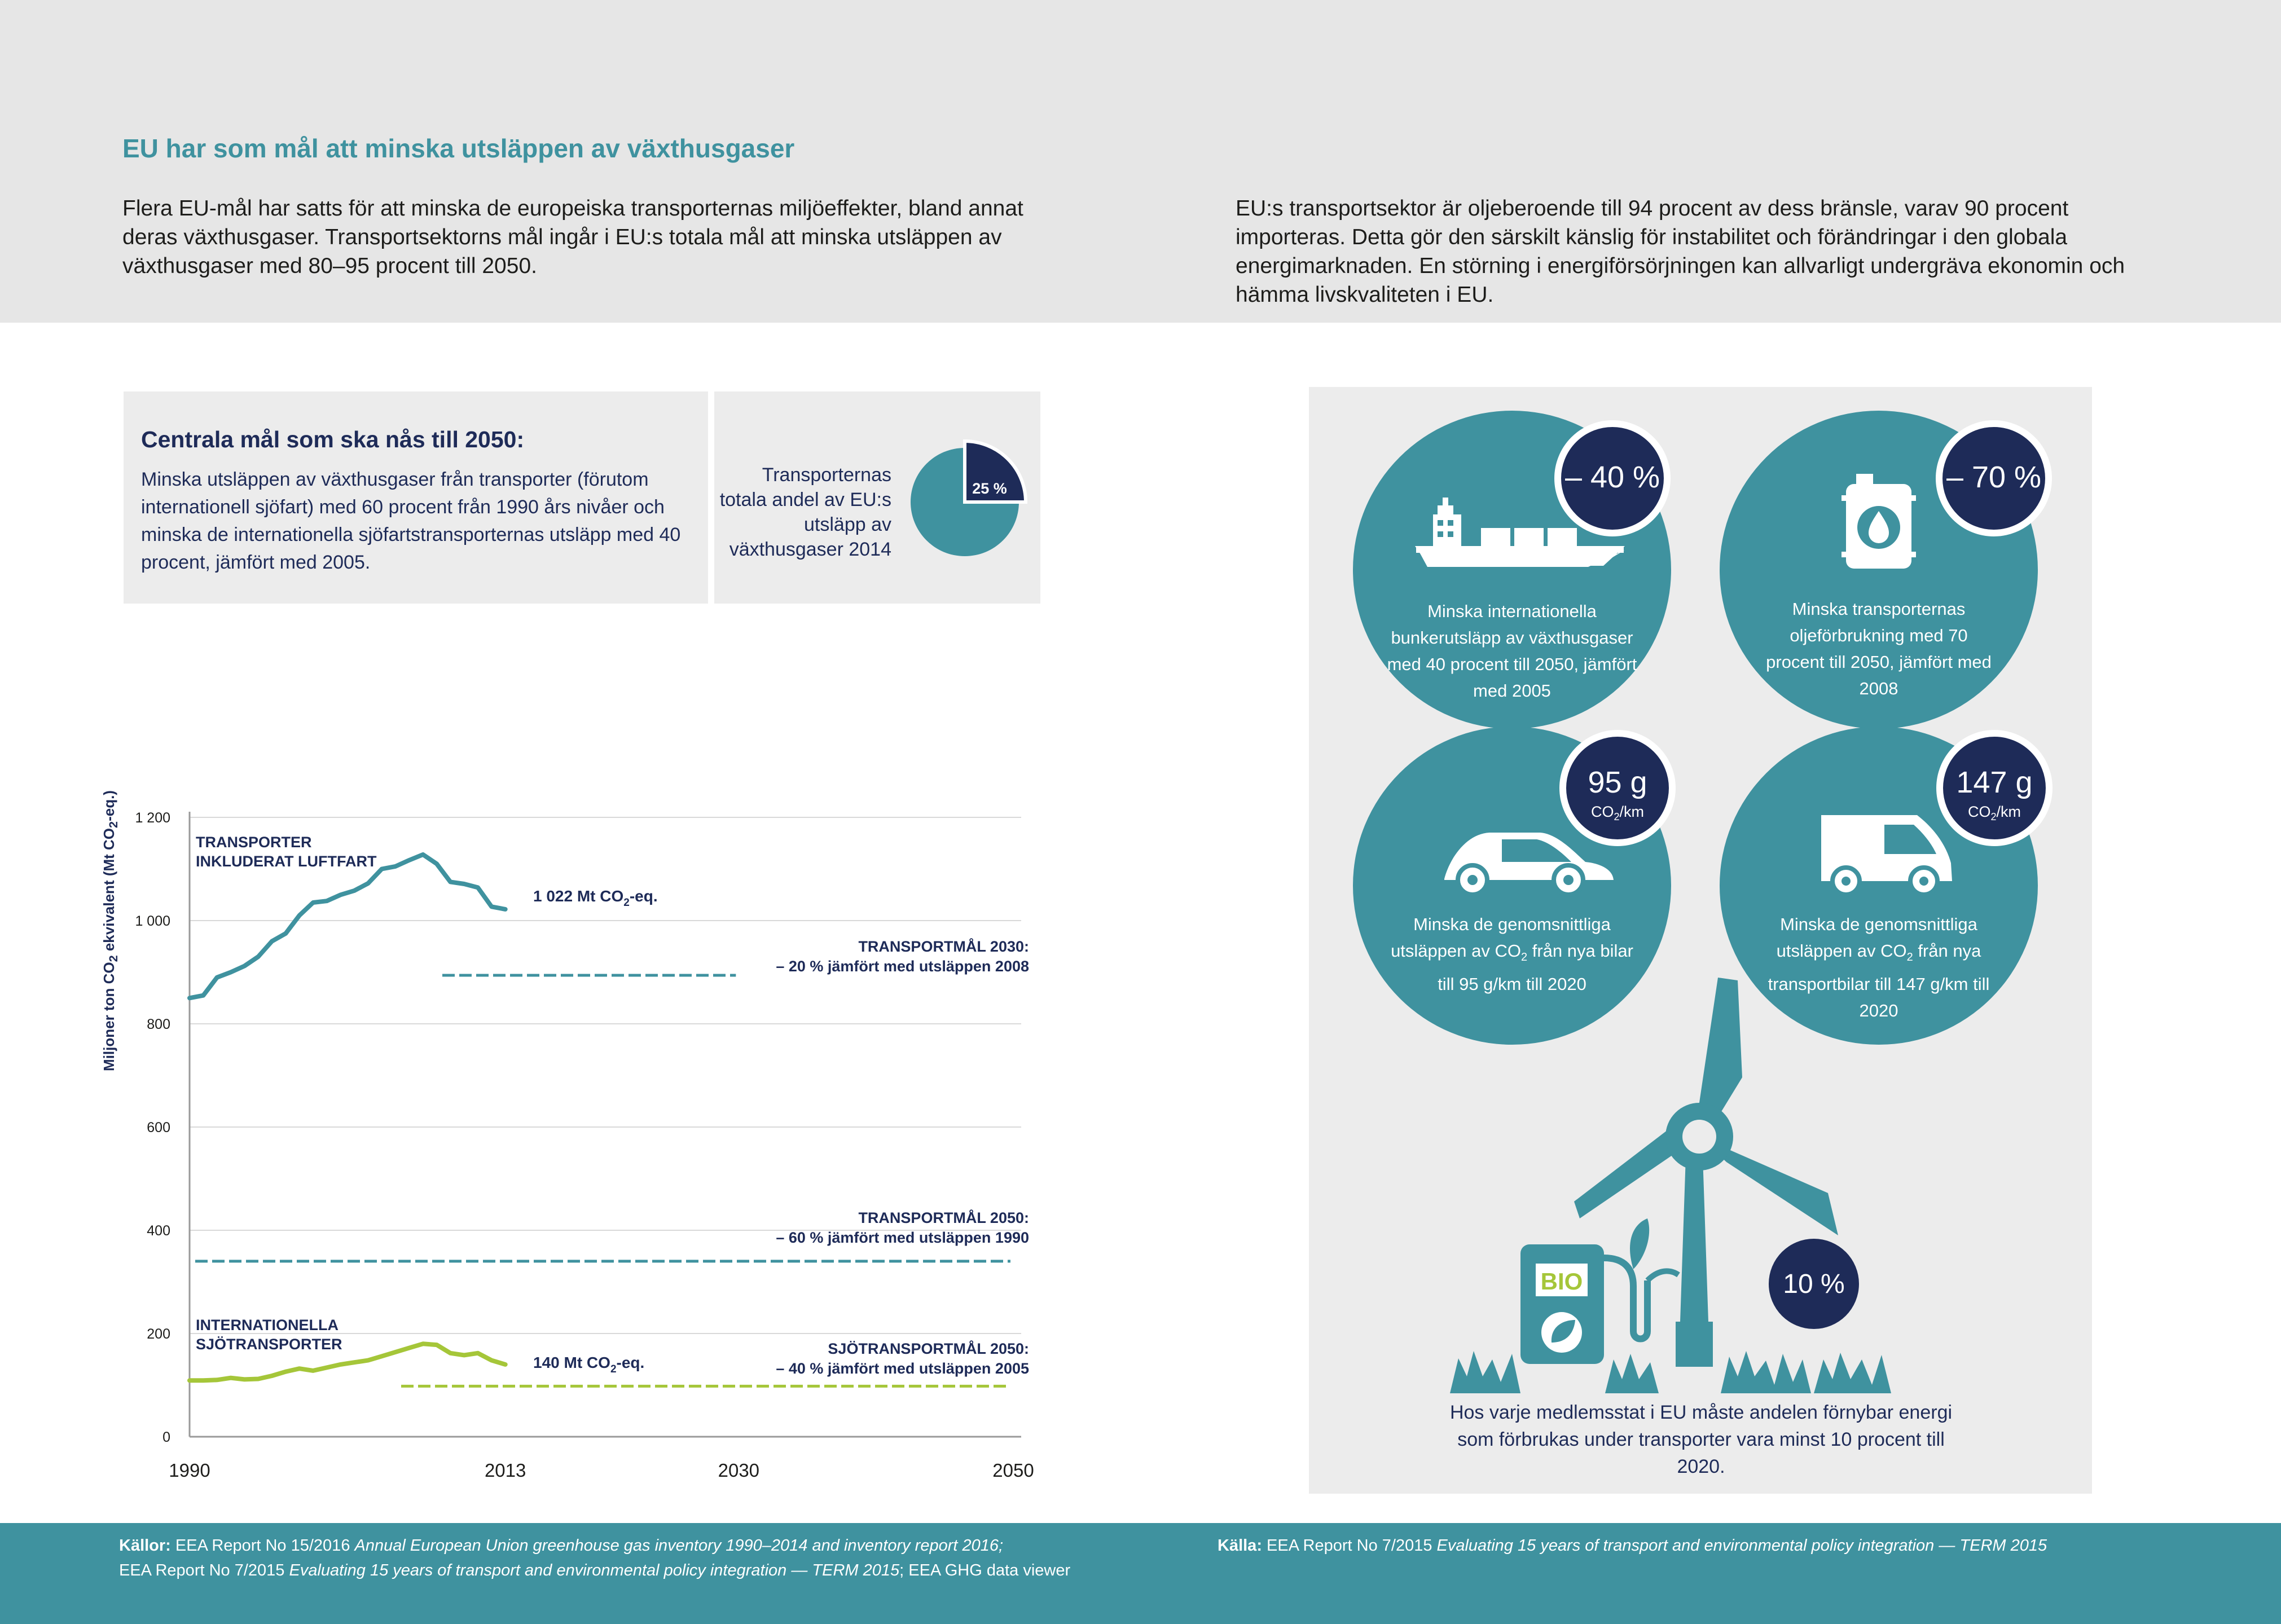 The image size is (2281, 1624). What do you see at coordinates (190, 1471) in the screenshot?
I see `x-tick-label-1990: 1990` at bounding box center [190, 1471].